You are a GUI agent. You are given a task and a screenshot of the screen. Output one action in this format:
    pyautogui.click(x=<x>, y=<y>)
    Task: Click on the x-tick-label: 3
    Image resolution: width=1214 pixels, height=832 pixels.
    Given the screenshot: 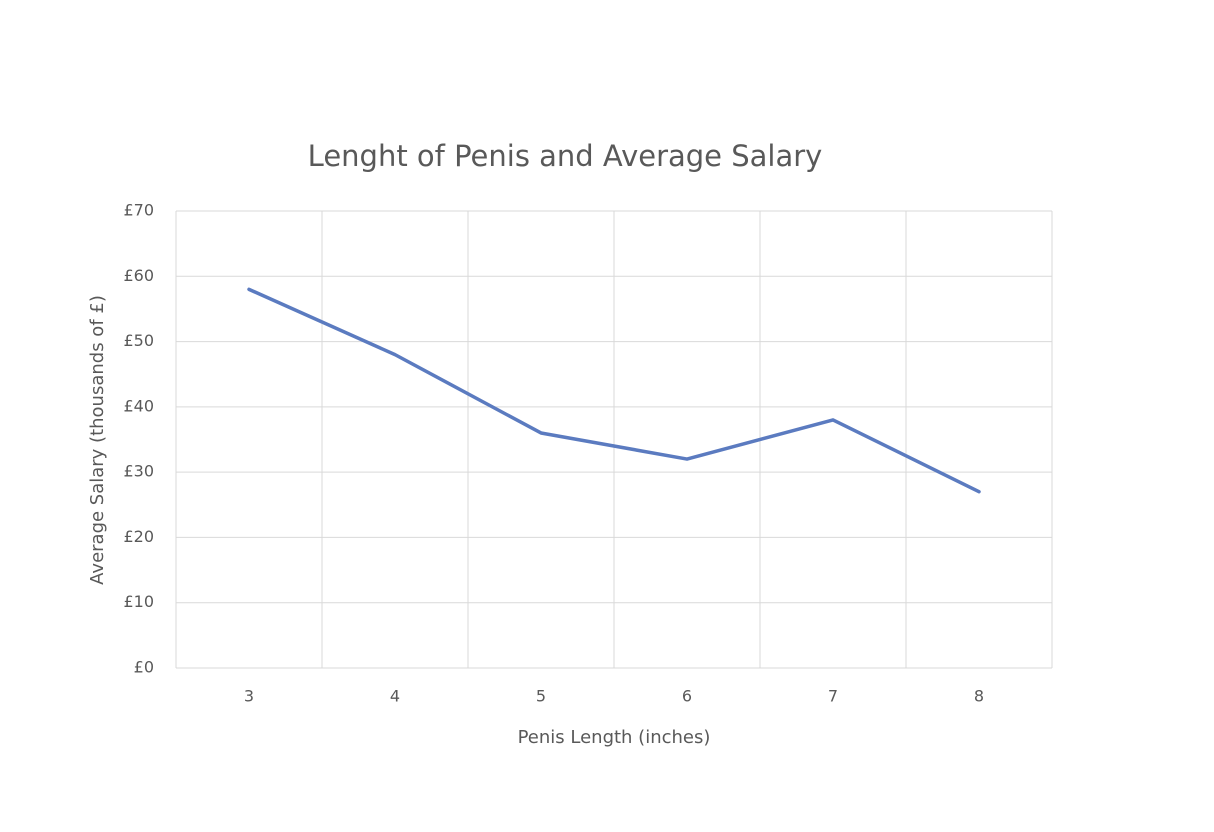 What is the action you would take?
    pyautogui.click(x=249, y=696)
    